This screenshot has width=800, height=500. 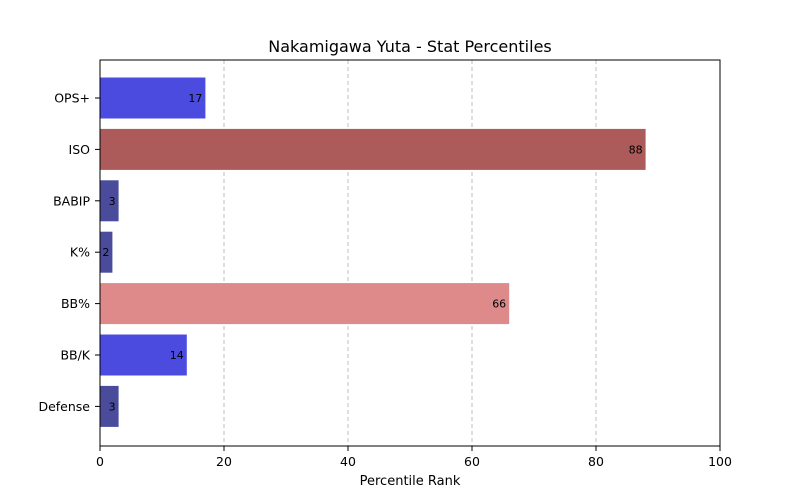 What do you see at coordinates (224, 461) in the screenshot?
I see `x-tick-label-20: 20` at bounding box center [224, 461].